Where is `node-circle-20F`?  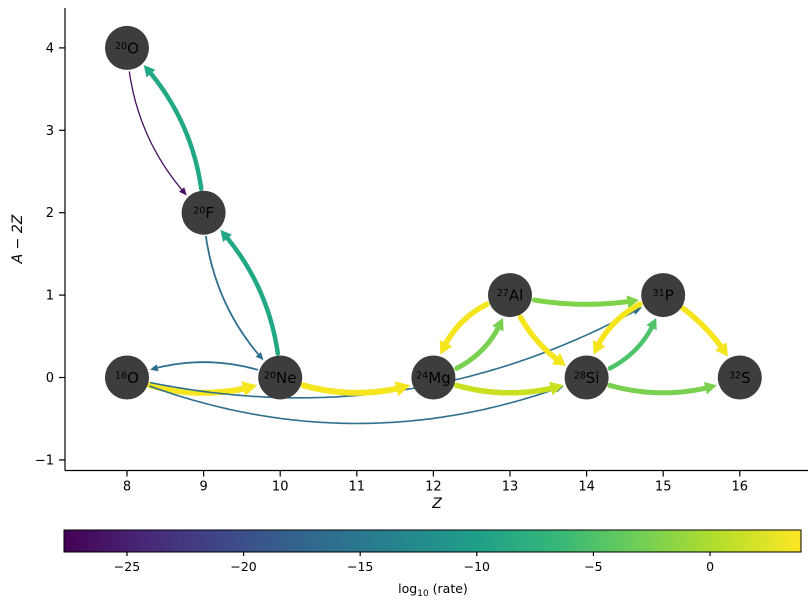 node-circle-20F is located at coordinates (203, 212).